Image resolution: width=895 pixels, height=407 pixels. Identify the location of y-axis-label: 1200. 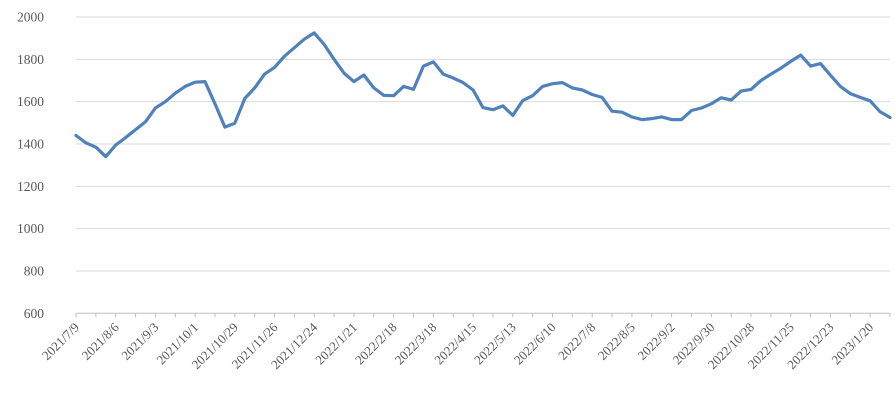
(30, 186).